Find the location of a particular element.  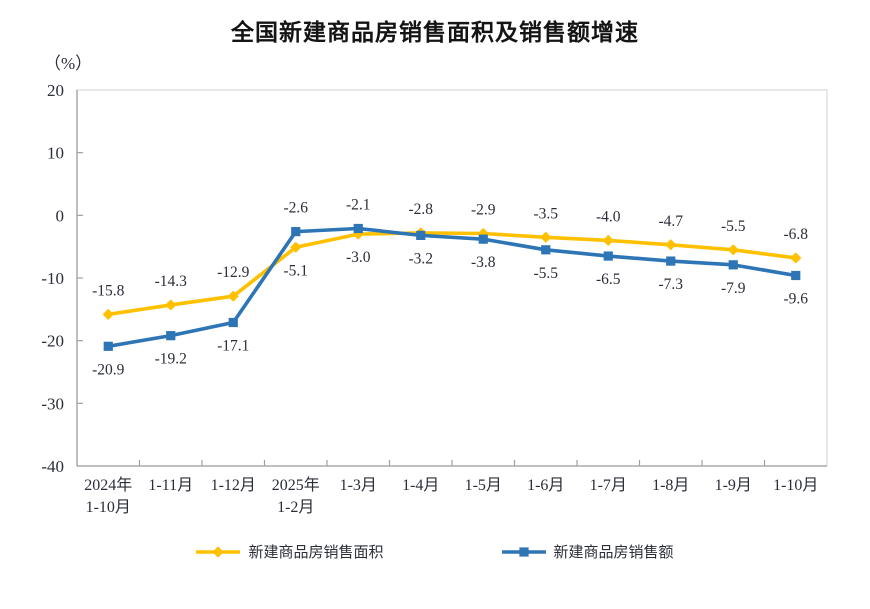

data-label: -17.1 is located at coordinates (233, 345).